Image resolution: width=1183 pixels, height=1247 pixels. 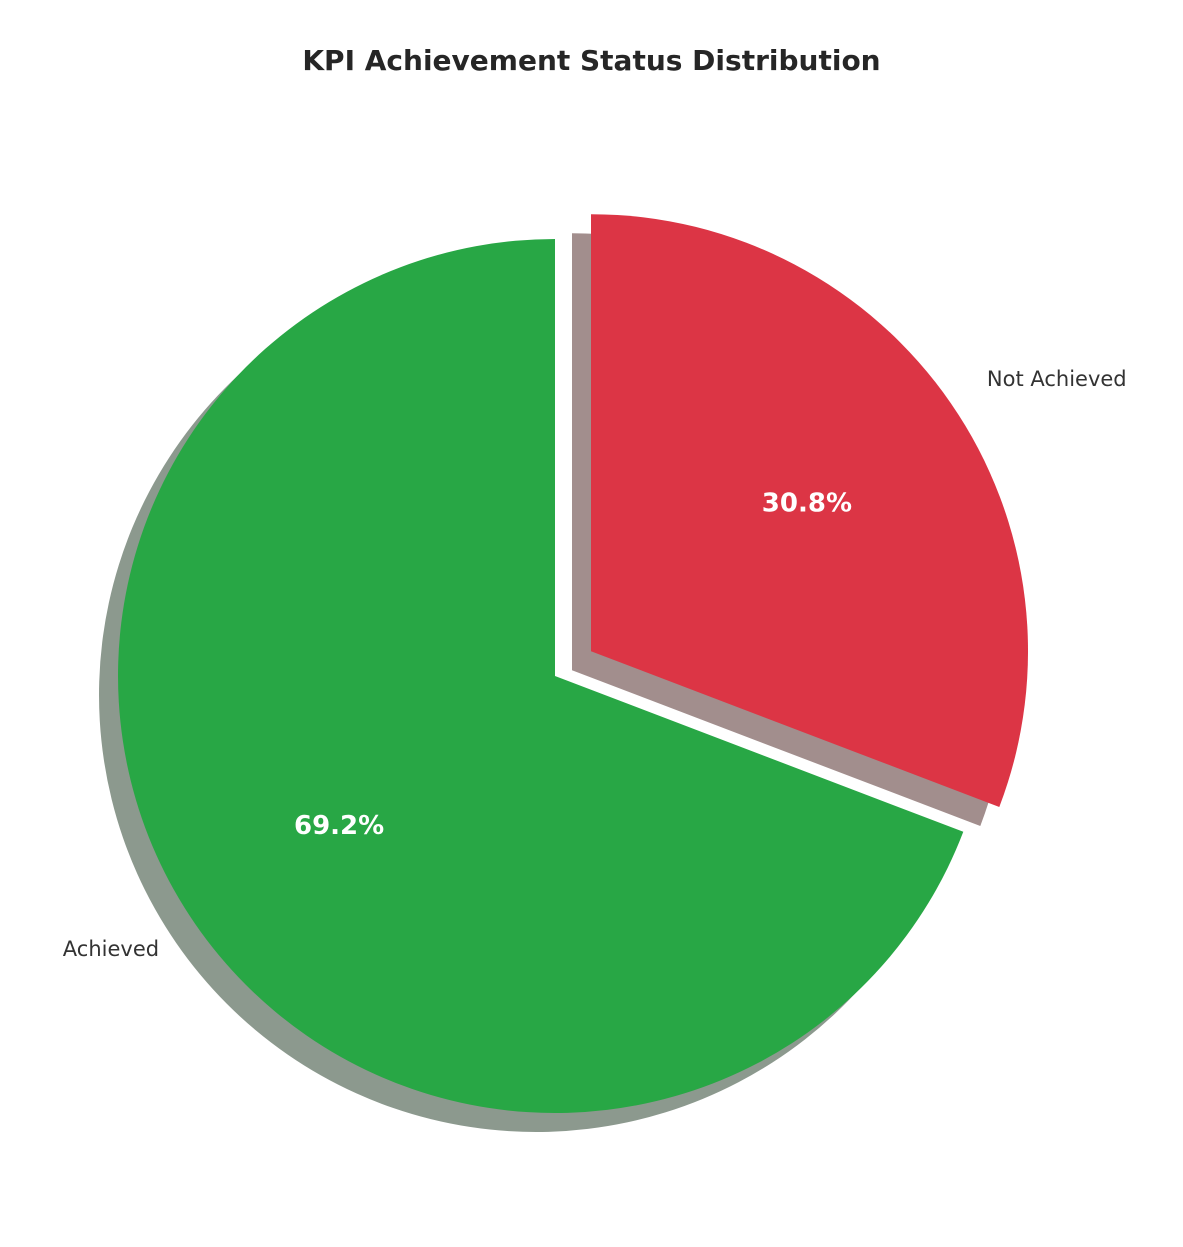 I want to click on chart-title: KPI Achievement Status Distribution, so click(x=591, y=60).